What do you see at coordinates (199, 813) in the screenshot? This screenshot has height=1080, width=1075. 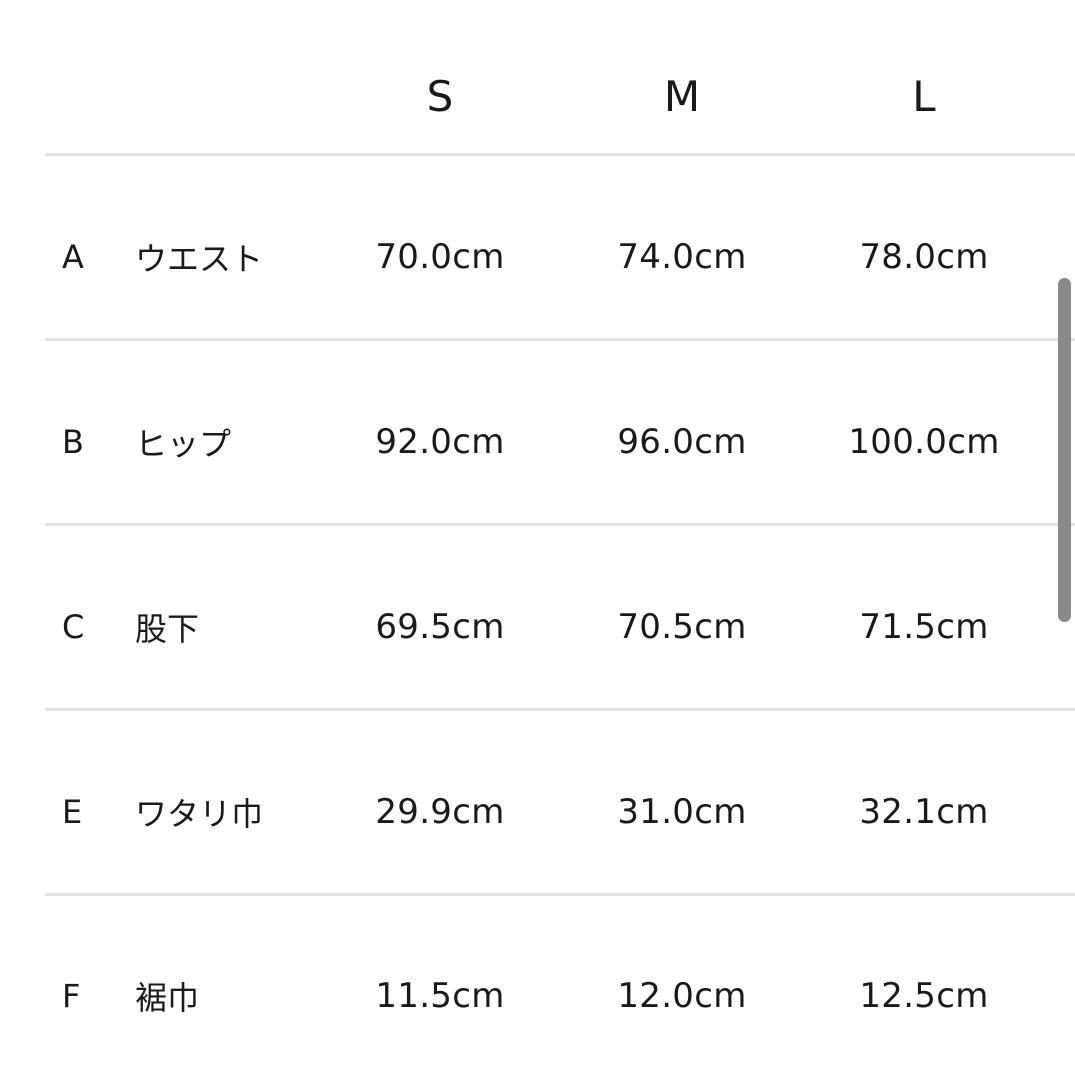 I see `row-label: ワタリ巾` at bounding box center [199, 813].